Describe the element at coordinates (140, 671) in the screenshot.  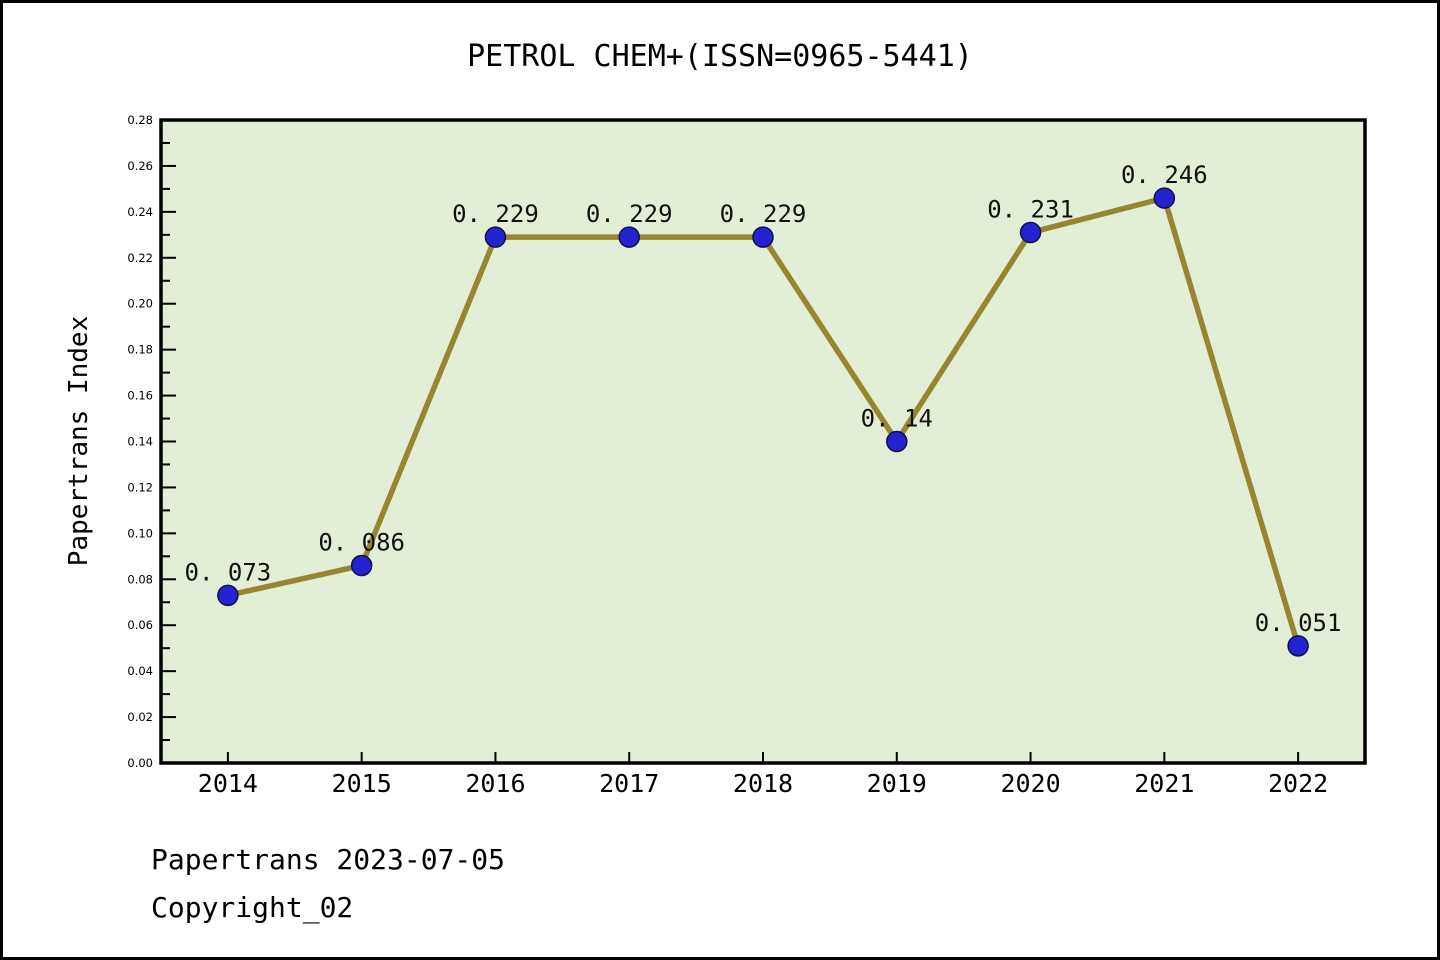
I see `y-tick-label: 0.04` at that location.